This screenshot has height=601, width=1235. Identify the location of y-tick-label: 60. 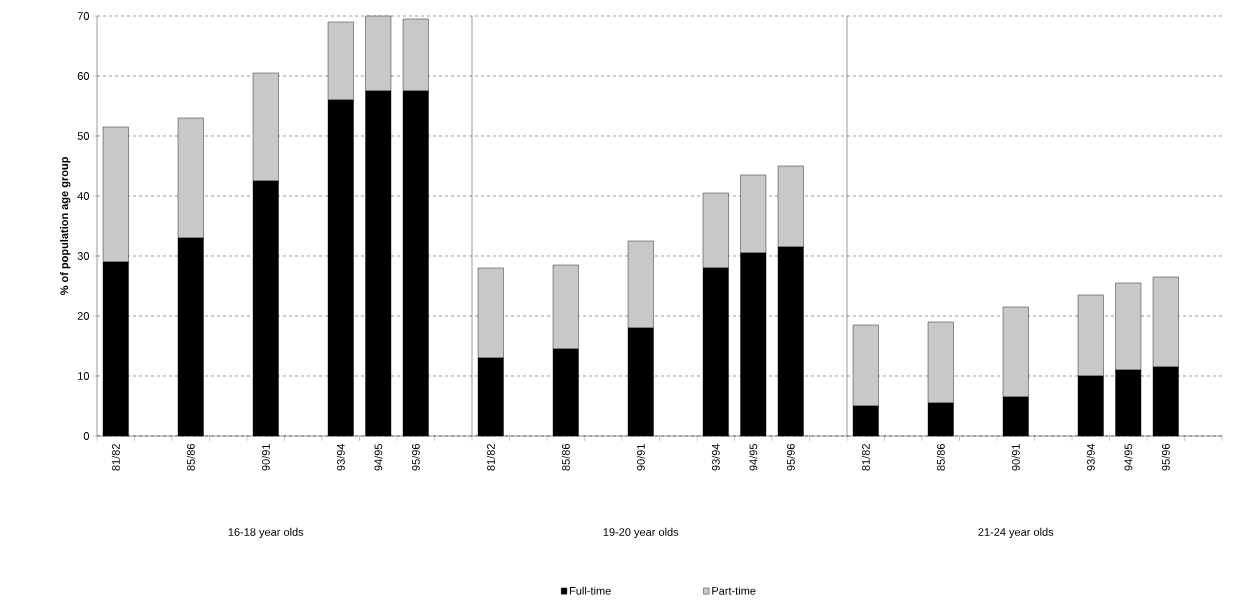
(83, 76).